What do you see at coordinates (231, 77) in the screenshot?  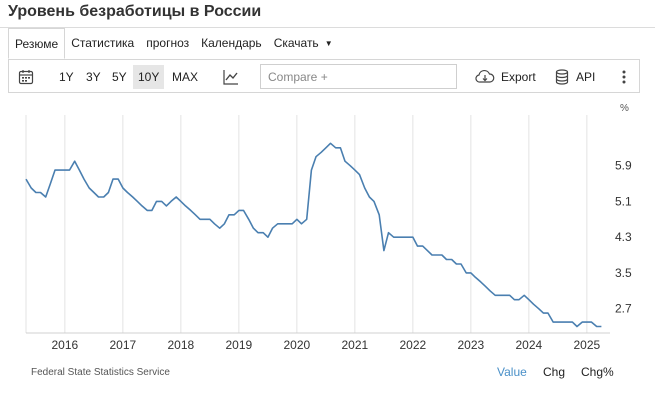 I see `chart-type-icon` at bounding box center [231, 77].